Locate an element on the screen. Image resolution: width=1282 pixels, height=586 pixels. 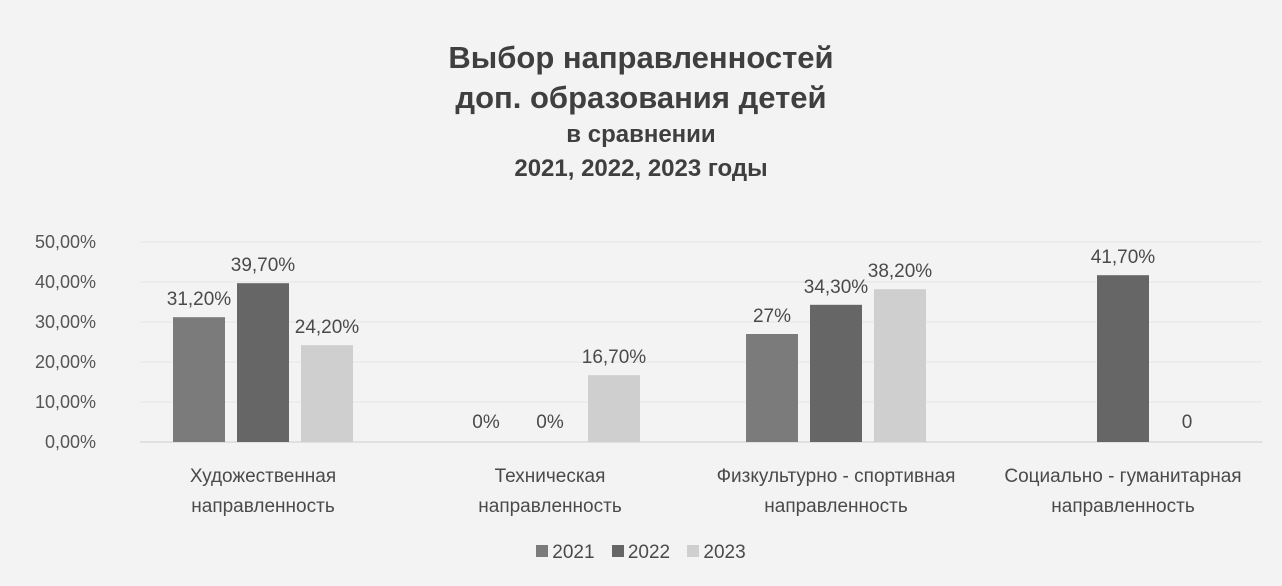
chart-subtitle-line2: 2021, 2022, 2023 годы is located at coordinates (641, 168).